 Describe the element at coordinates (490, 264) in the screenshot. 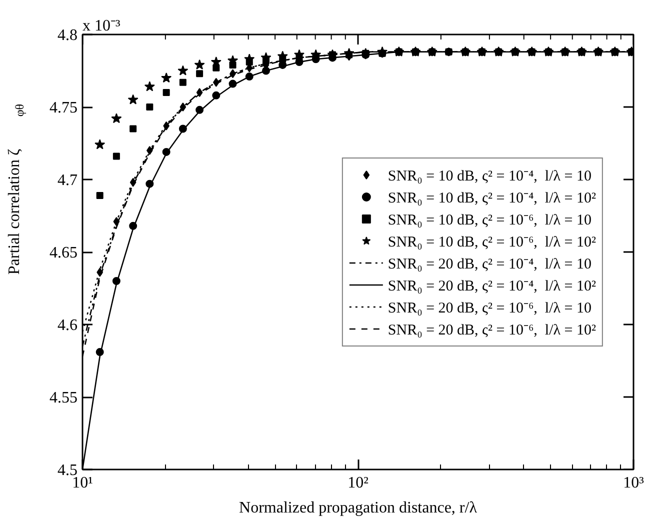

I see `legend-label: SNR₀ = 20 dB, ς² = 10⁻⁴, l/λ = 10` at that location.